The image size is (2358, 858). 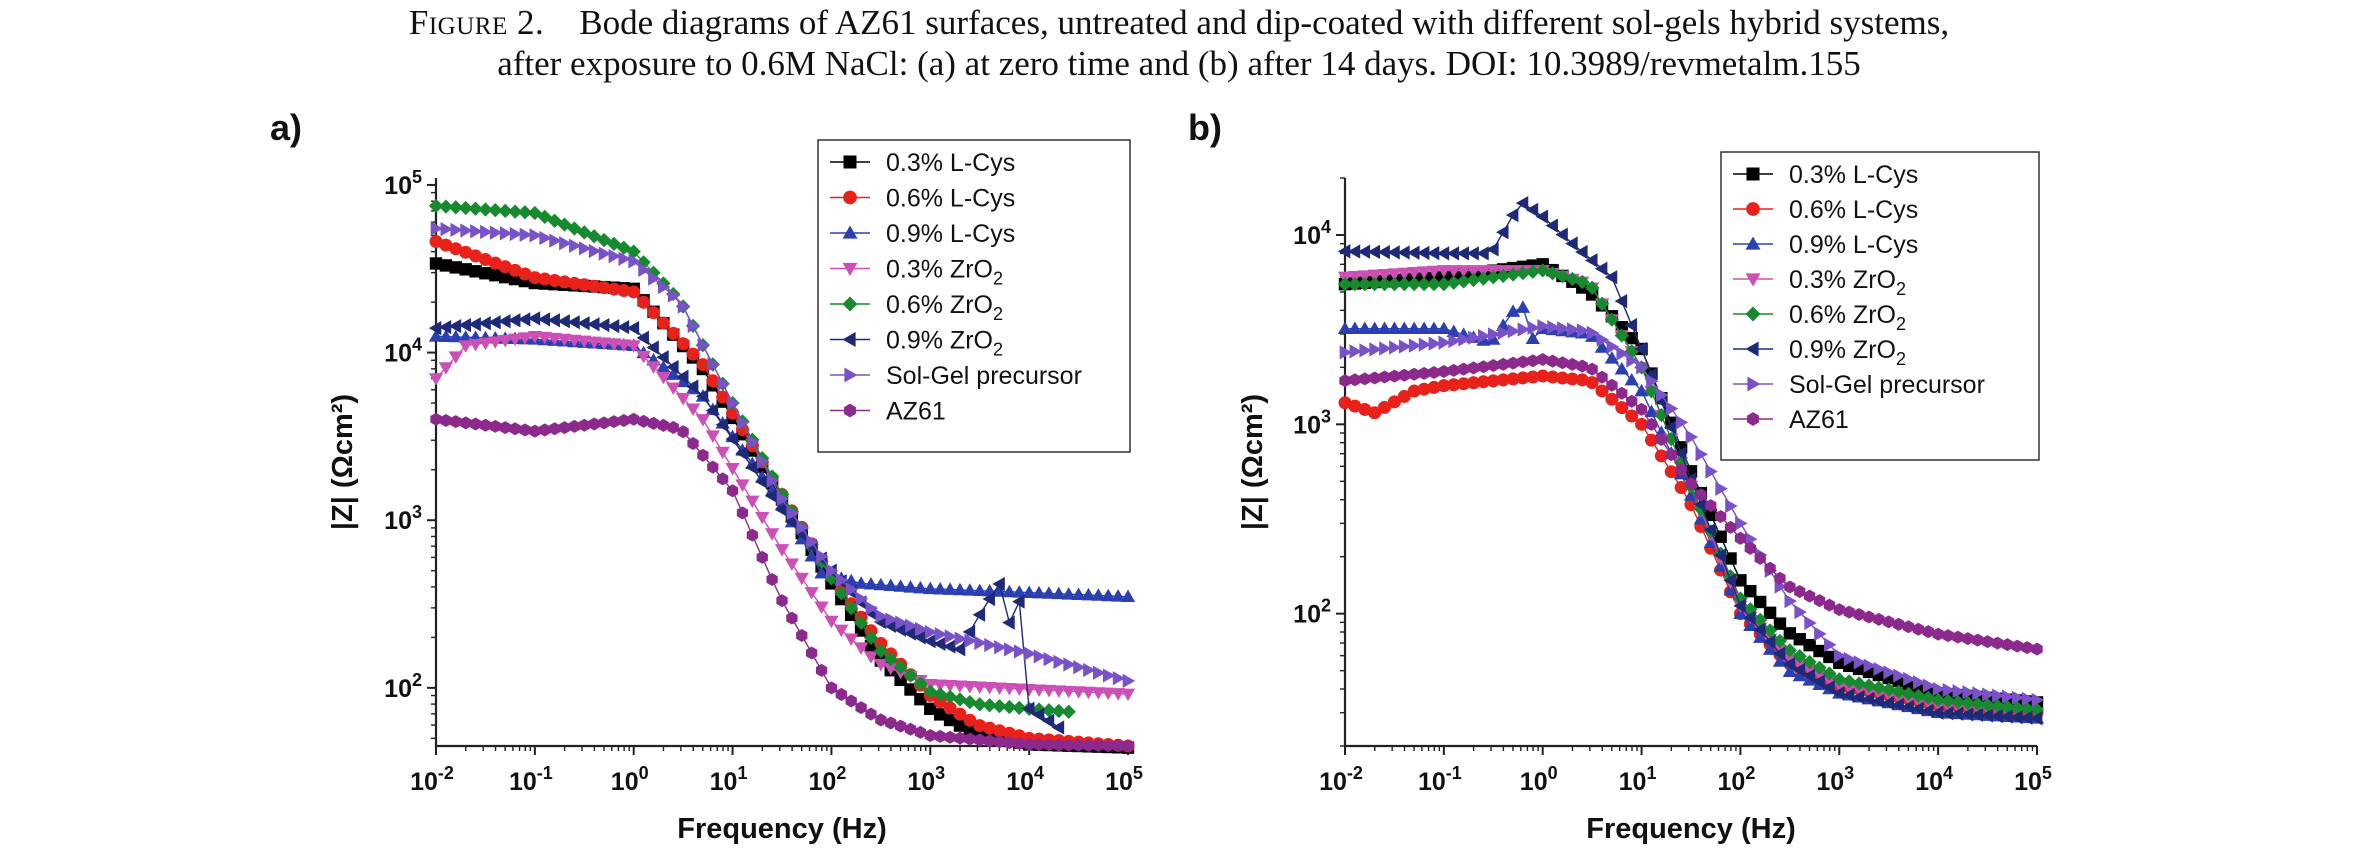 I want to click on legend-label: 0.6% L-Cys, so click(x=950, y=199).